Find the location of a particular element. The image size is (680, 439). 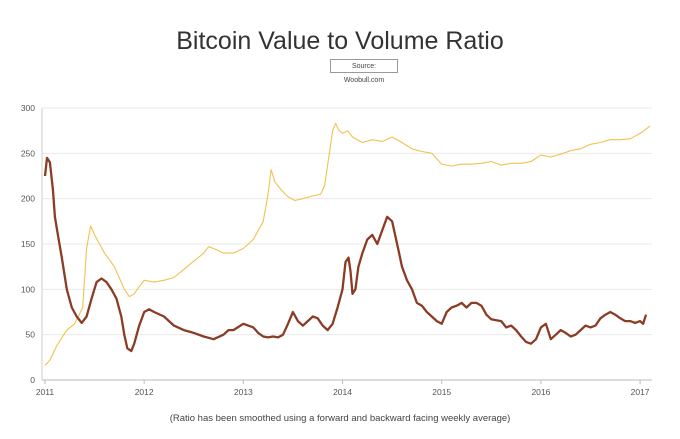

x-tick-label: 2013 is located at coordinates (243, 392).